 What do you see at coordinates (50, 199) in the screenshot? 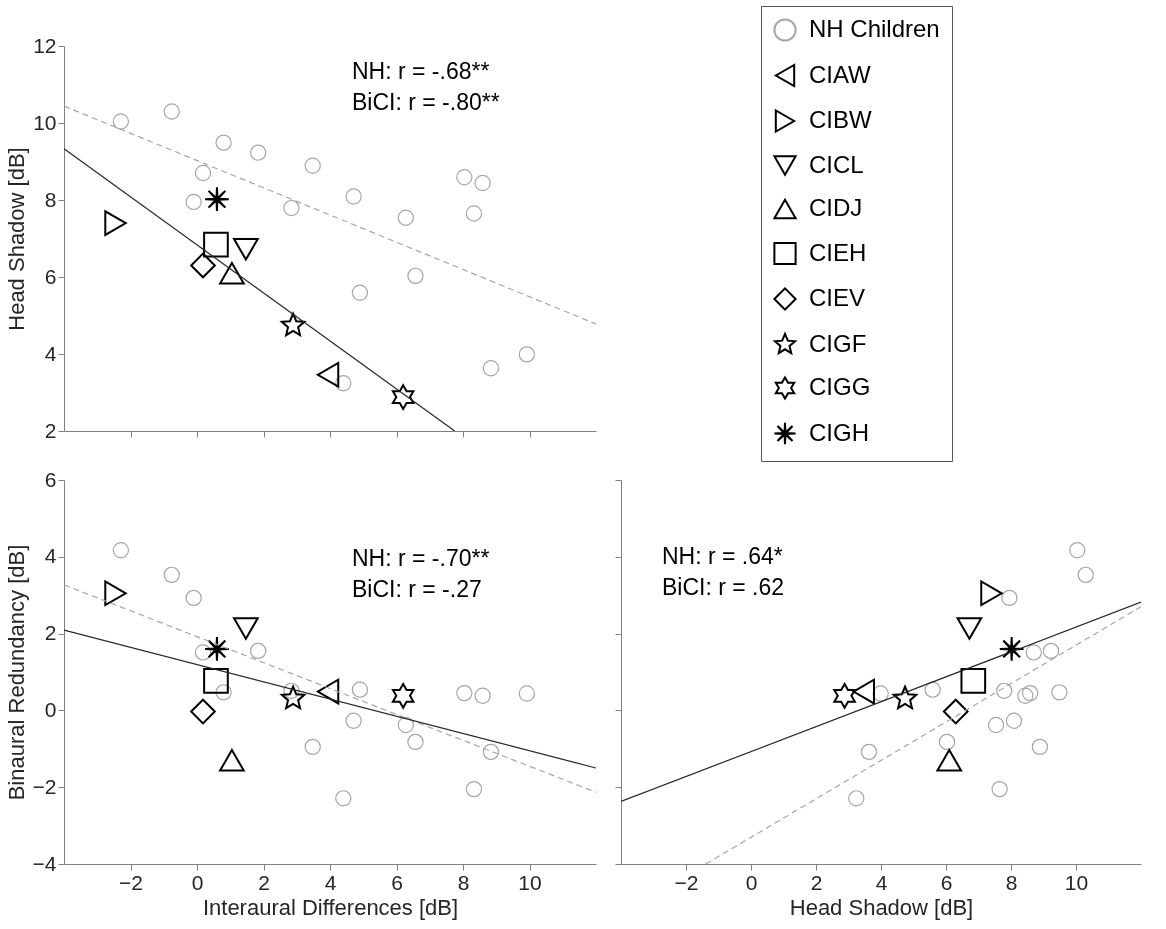
I see `y-tick-label: 8` at bounding box center [50, 199].